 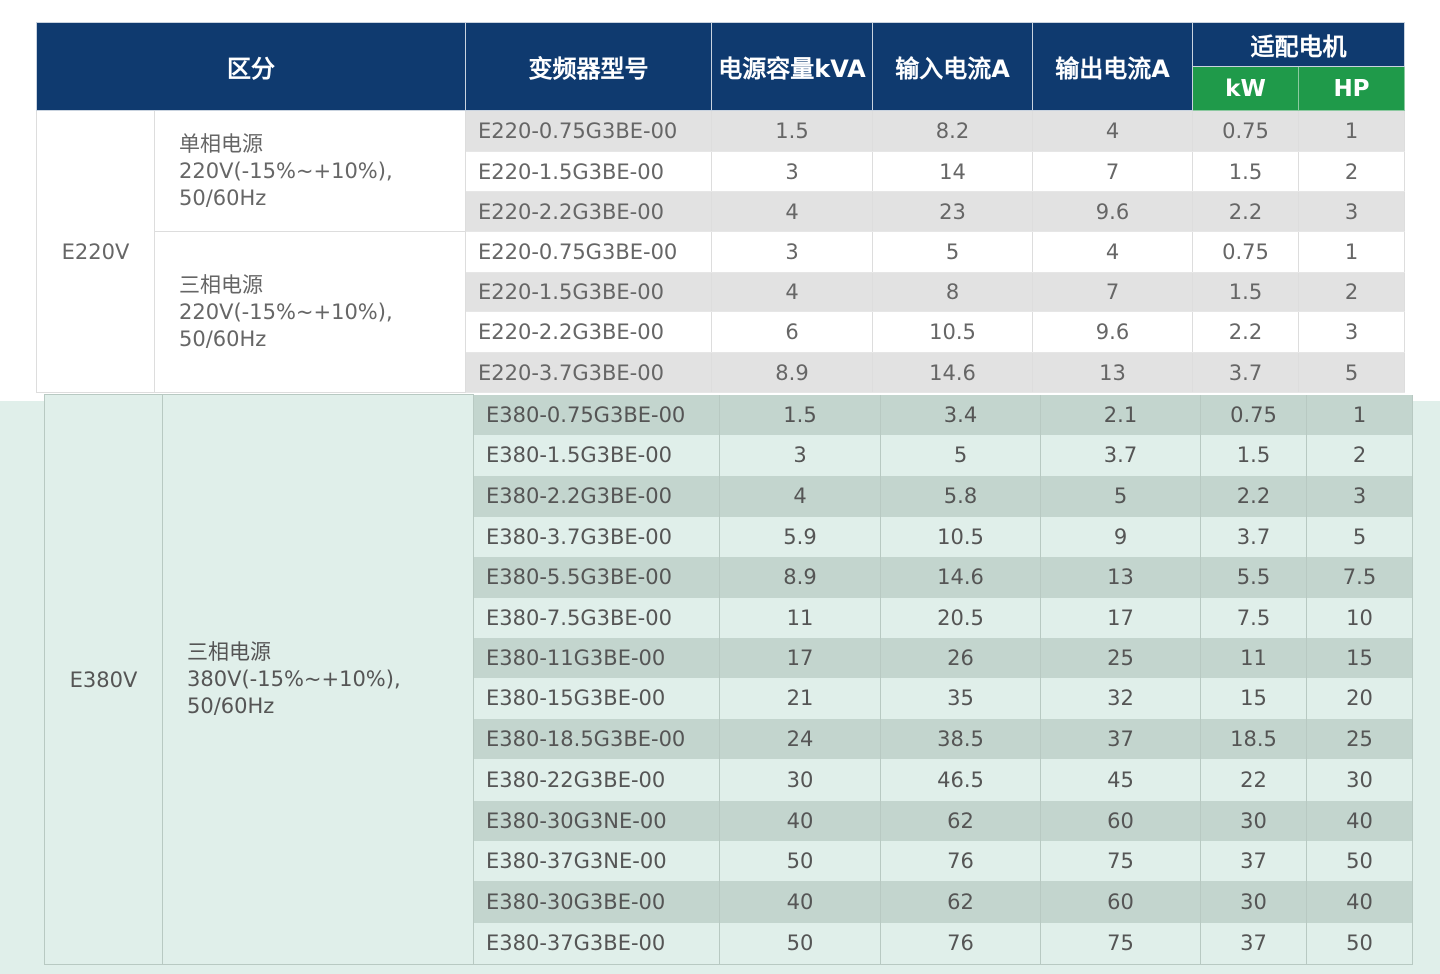 I want to click on input-current-cell: 76, so click(x=960, y=943).